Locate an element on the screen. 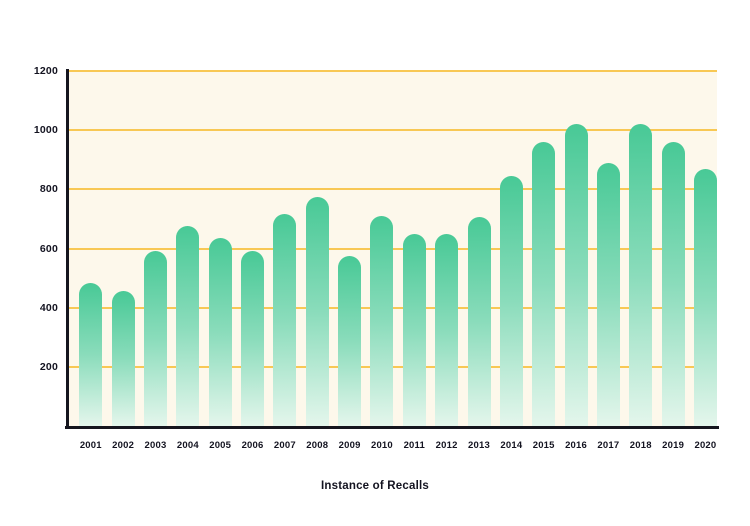 The width and height of the screenshot is (750, 526). x-tick-label-2007: 2007 is located at coordinates (284, 445).